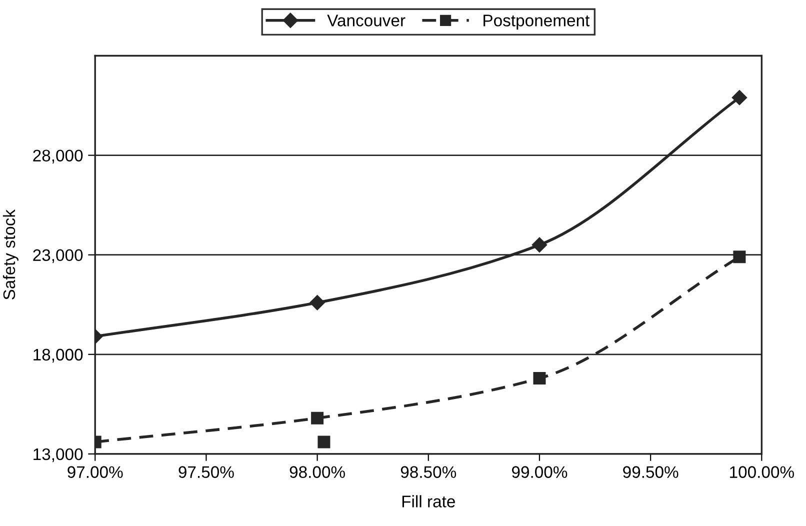 The image size is (806, 526). Describe the element at coordinates (428, 472) in the screenshot. I see `x-tick-label: 98.50%` at that location.